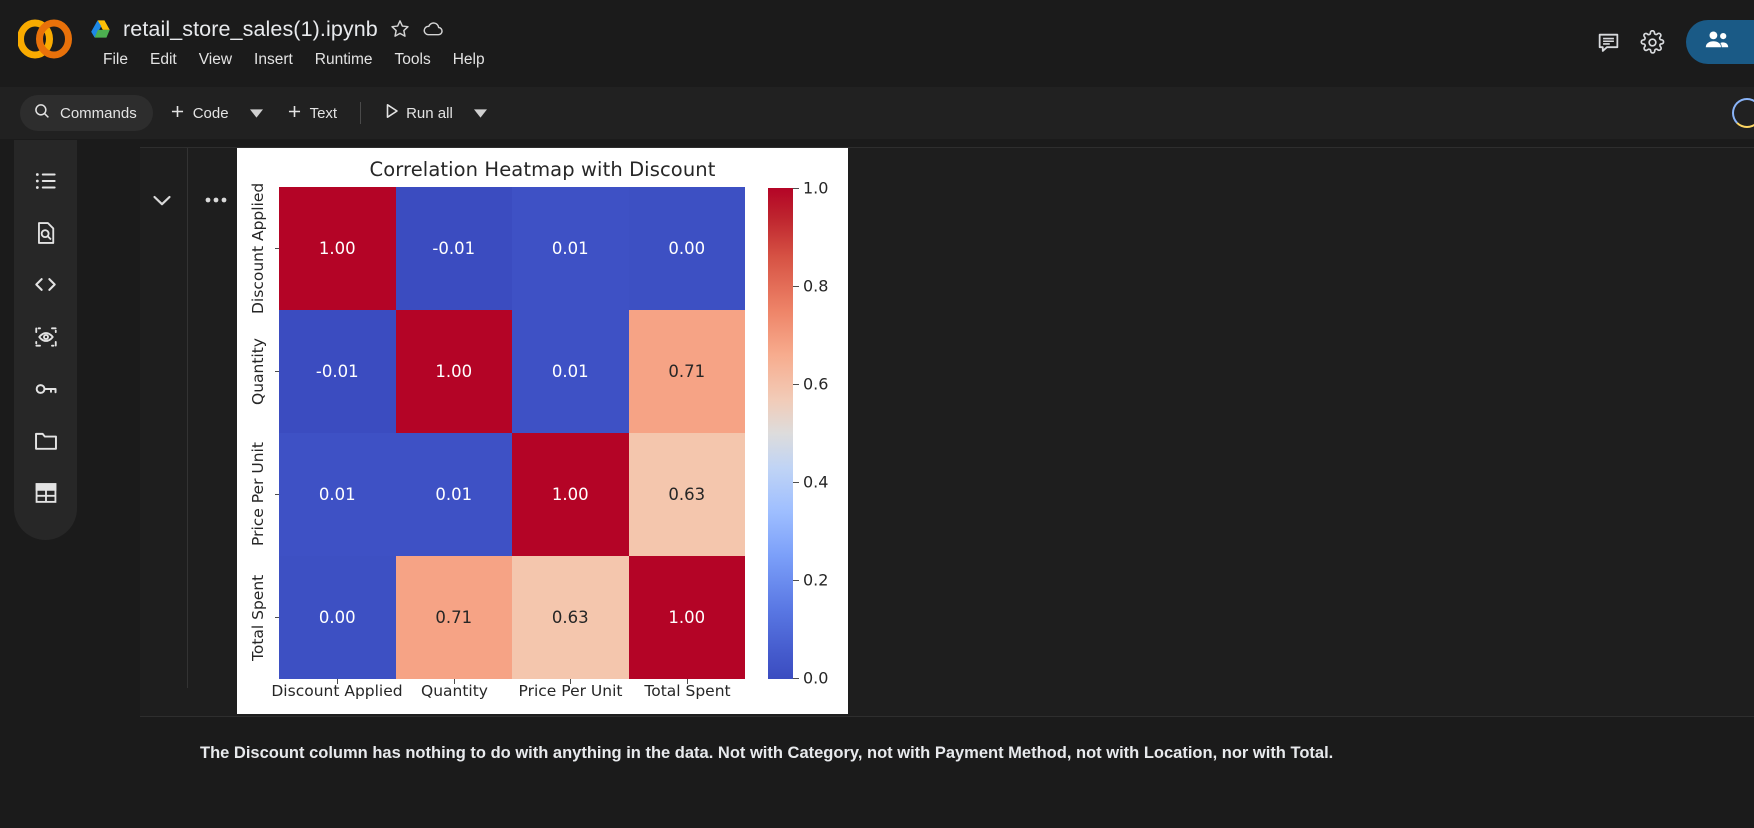 The height and width of the screenshot is (828, 1754). I want to click on heatmap-cell-0-0: 1.00, so click(337, 248).